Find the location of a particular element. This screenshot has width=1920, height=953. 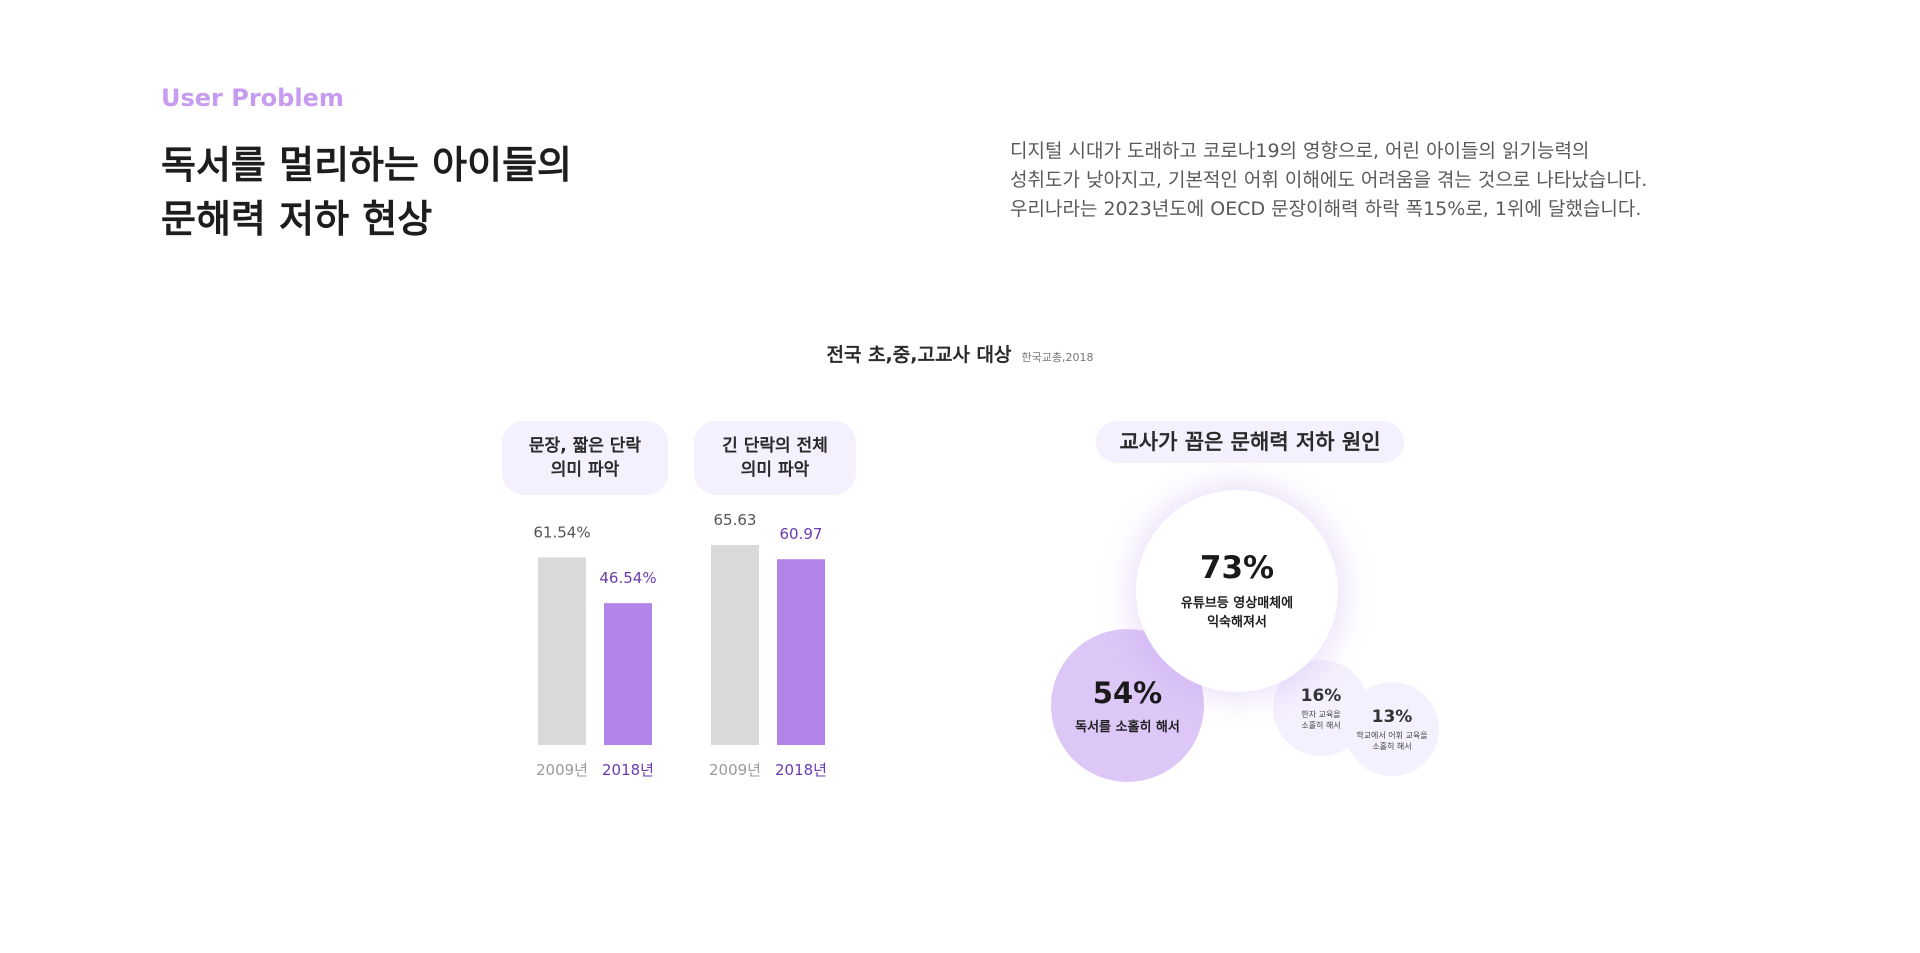

bubble-chart-title: 교사가 꼽은 문해력 저하 원인 is located at coordinates (1250, 442).